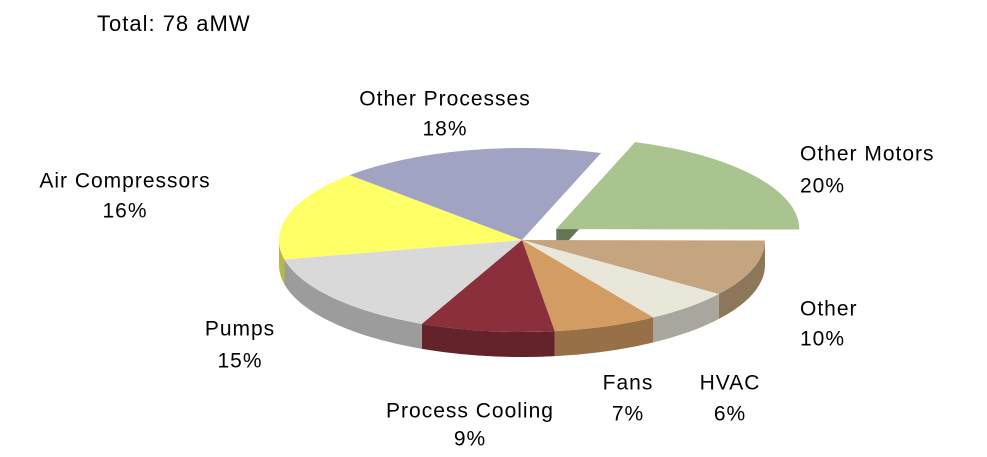  Describe the element at coordinates (174, 23) in the screenshot. I see `chart-subtitle: Total: 78 aMW` at that location.